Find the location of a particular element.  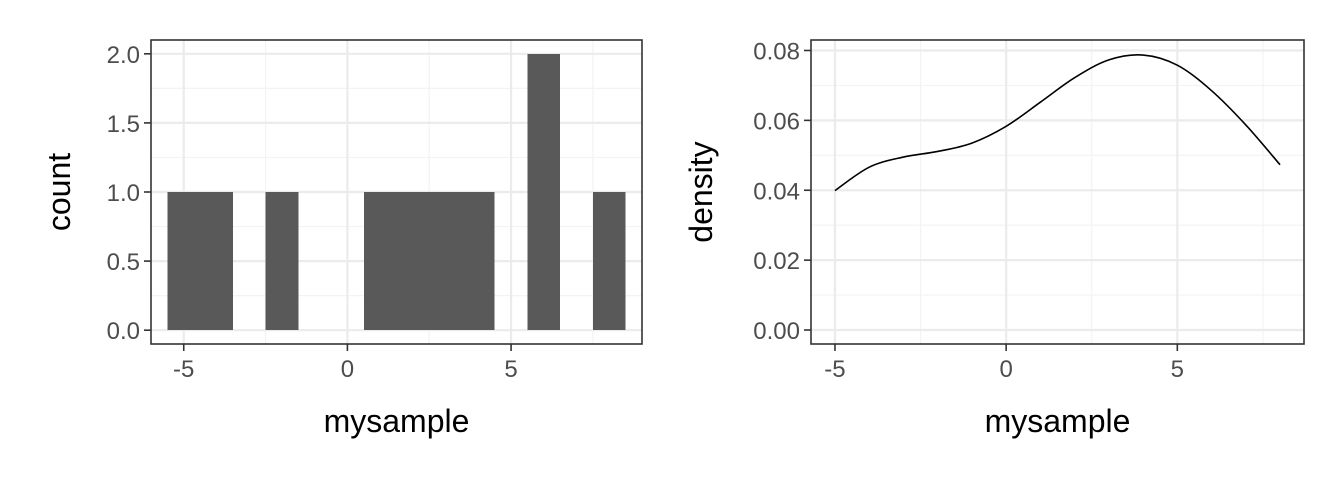

y-tick-label: 2.0 is located at coordinates (123, 55).